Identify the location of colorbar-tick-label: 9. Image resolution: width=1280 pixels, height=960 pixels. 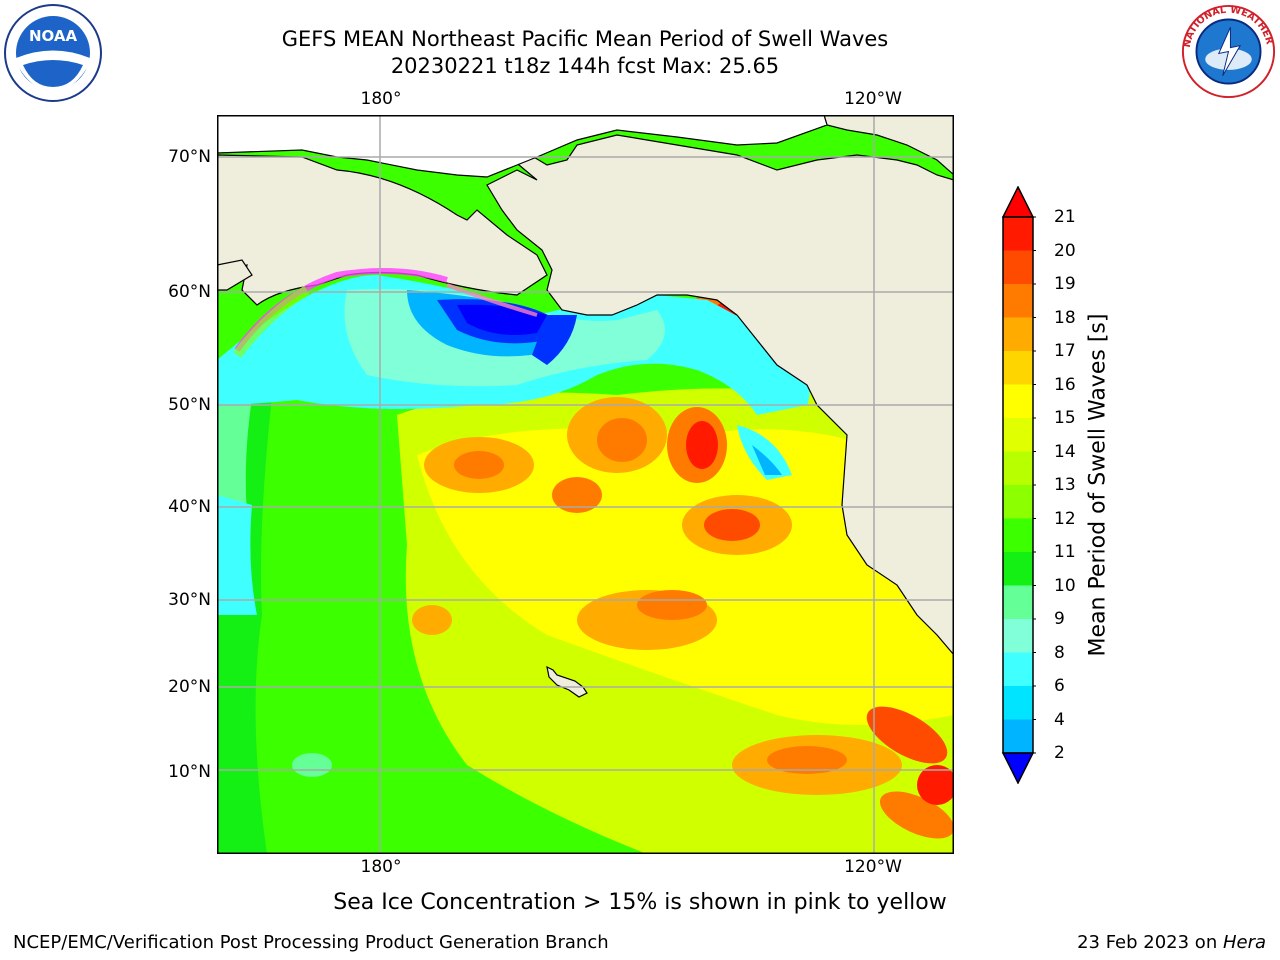
(1059, 619).